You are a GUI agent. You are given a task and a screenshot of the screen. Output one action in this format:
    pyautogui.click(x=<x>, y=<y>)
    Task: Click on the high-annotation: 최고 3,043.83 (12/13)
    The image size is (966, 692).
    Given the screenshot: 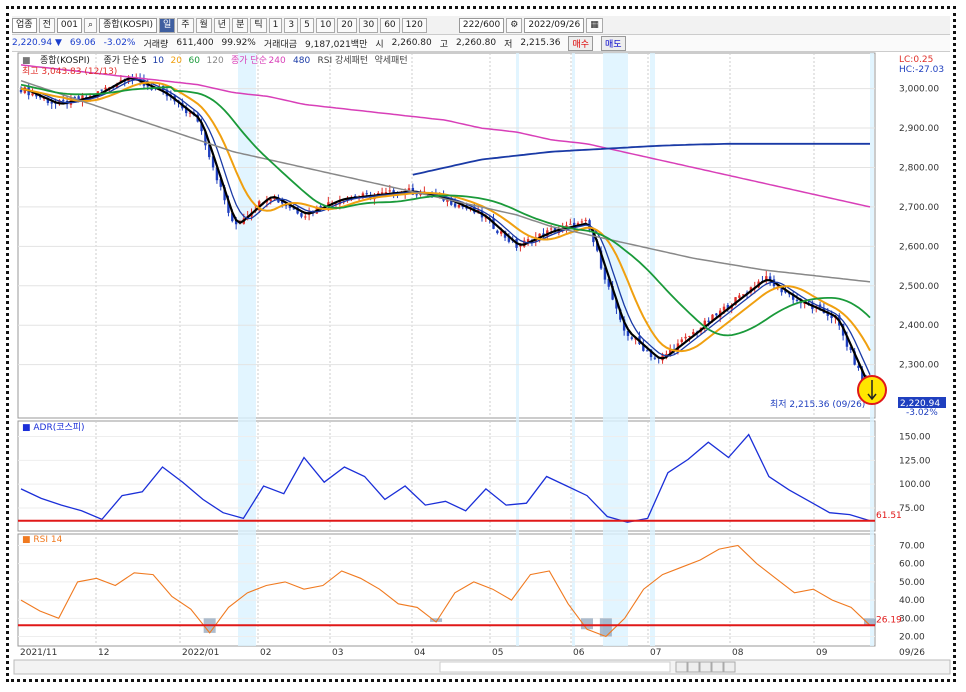 What is the action you would take?
    pyautogui.click(x=69, y=71)
    